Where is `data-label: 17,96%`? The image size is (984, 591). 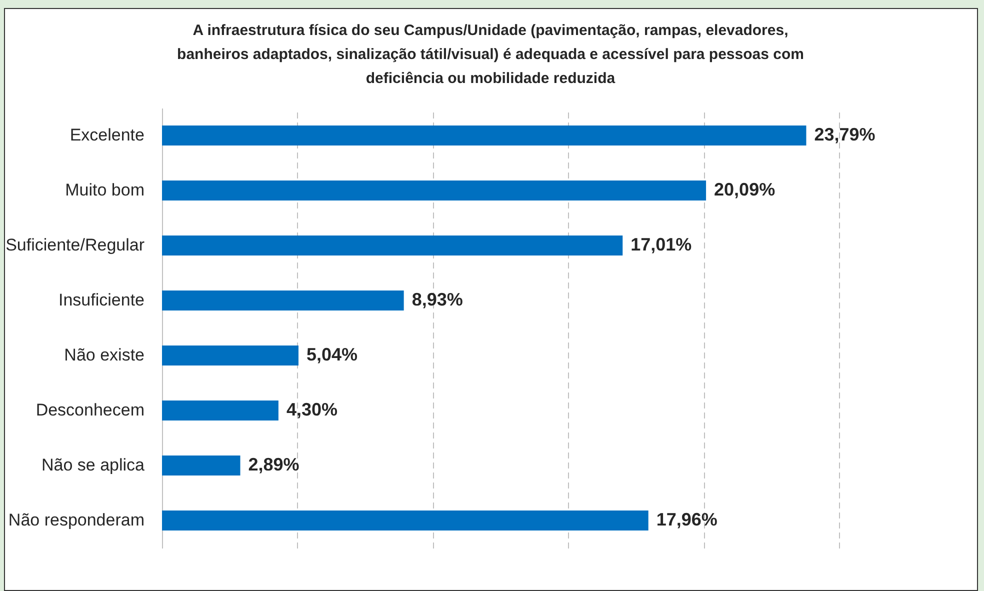 data-label: 17,96% is located at coordinates (687, 520).